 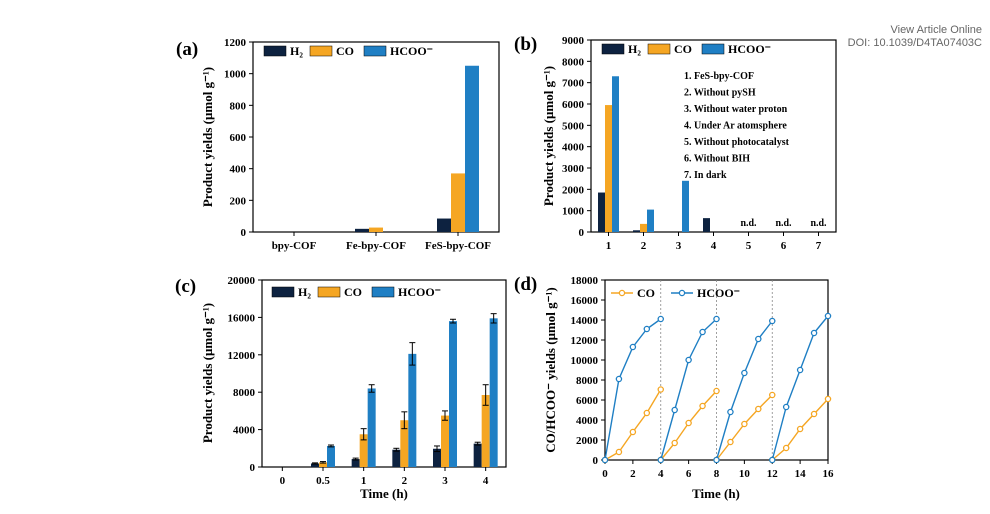 I want to click on panel-b-ytick-label: 2000, so click(x=573, y=190).